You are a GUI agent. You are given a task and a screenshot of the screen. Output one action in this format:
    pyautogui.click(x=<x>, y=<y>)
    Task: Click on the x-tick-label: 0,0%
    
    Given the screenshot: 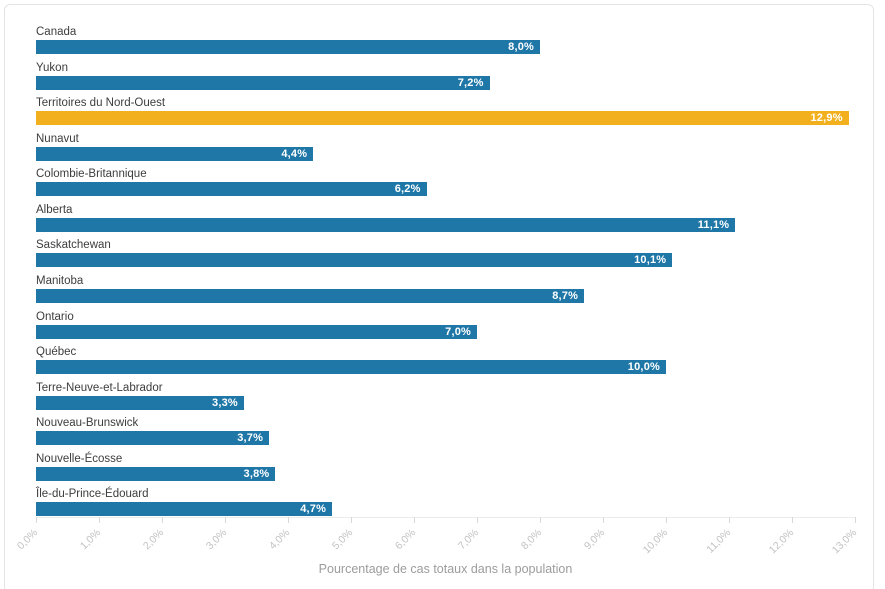 What is the action you would take?
    pyautogui.click(x=27, y=539)
    